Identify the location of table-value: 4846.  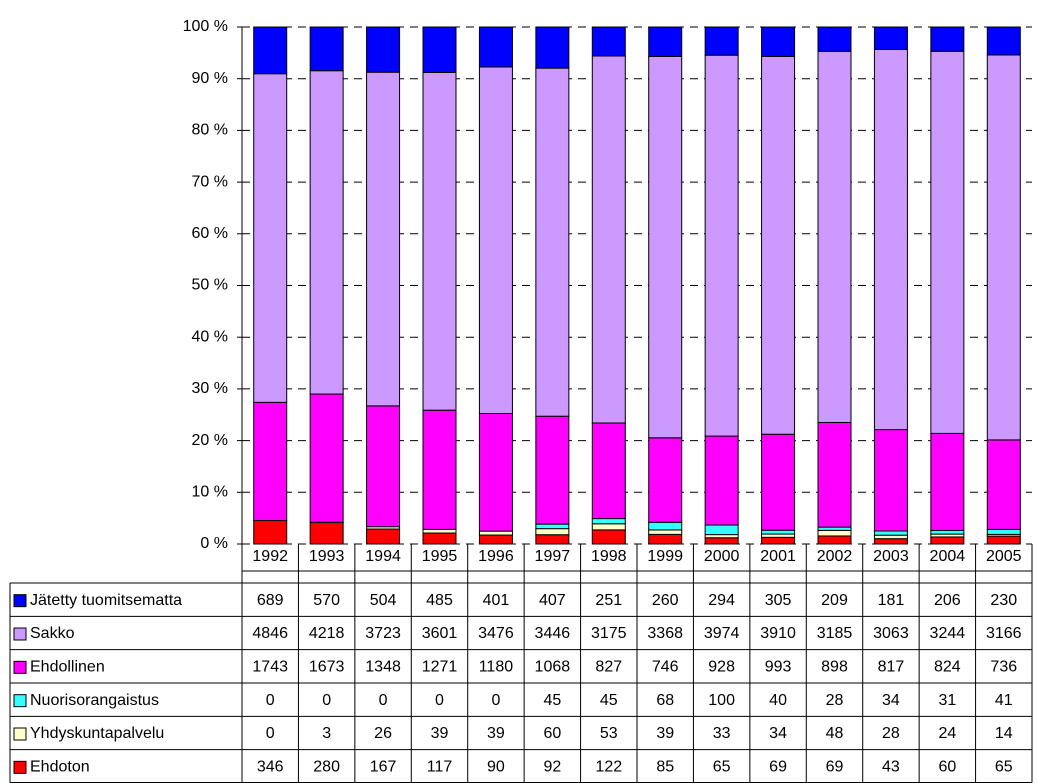
(270, 633).